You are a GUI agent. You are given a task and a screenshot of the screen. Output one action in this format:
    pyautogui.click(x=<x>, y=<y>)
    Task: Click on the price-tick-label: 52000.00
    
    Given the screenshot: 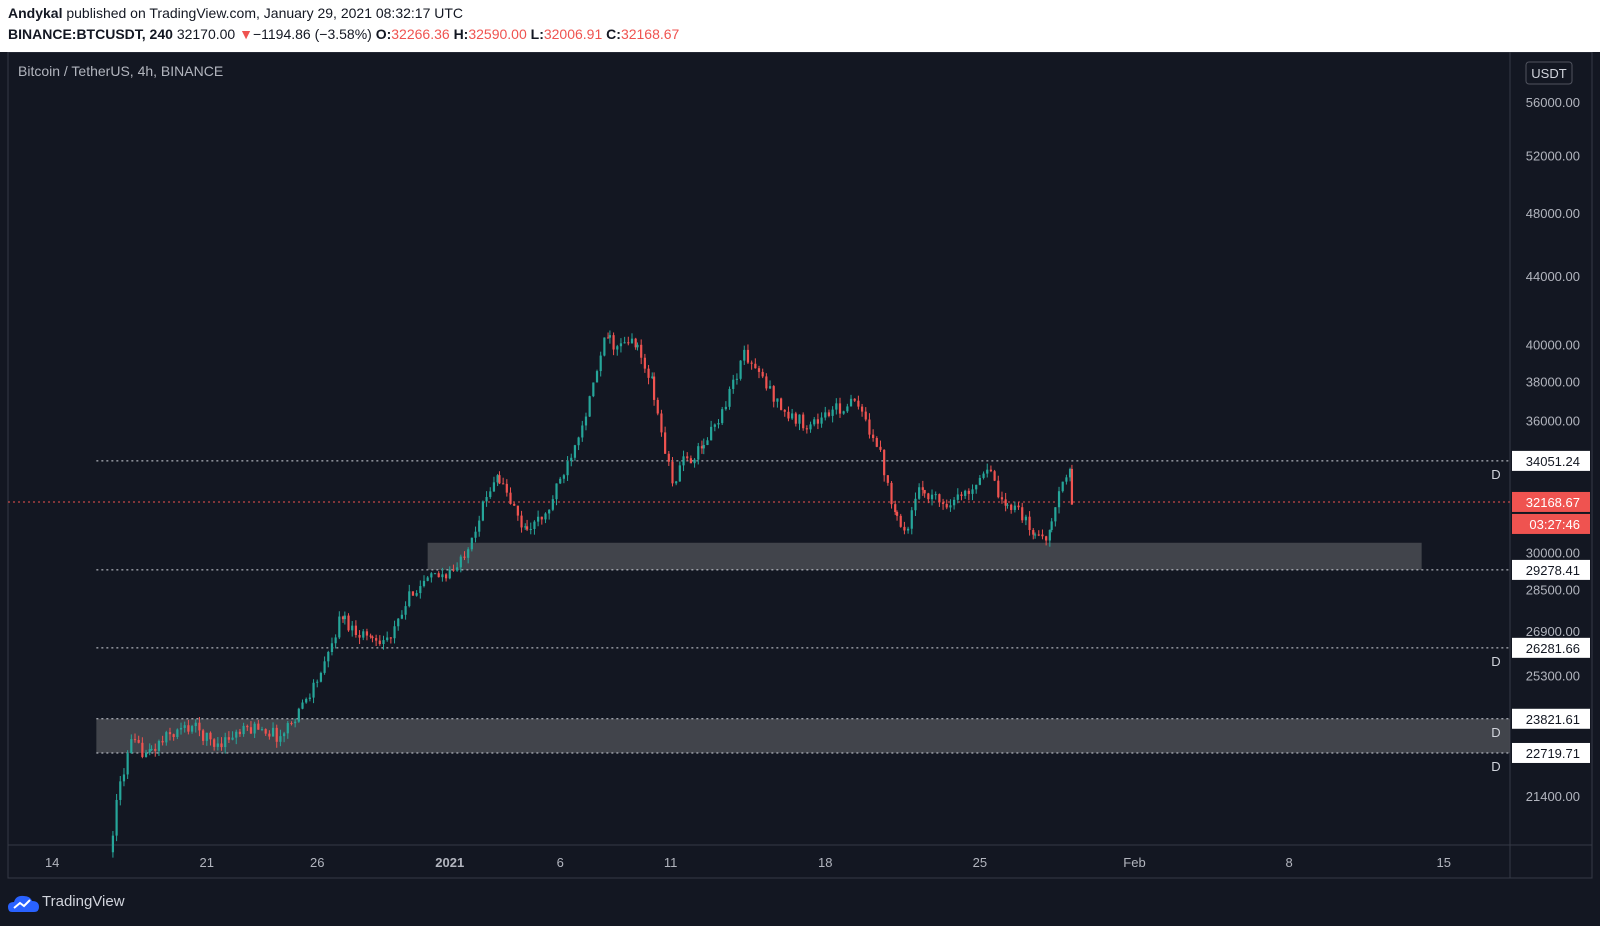 What is the action you would take?
    pyautogui.click(x=1553, y=155)
    